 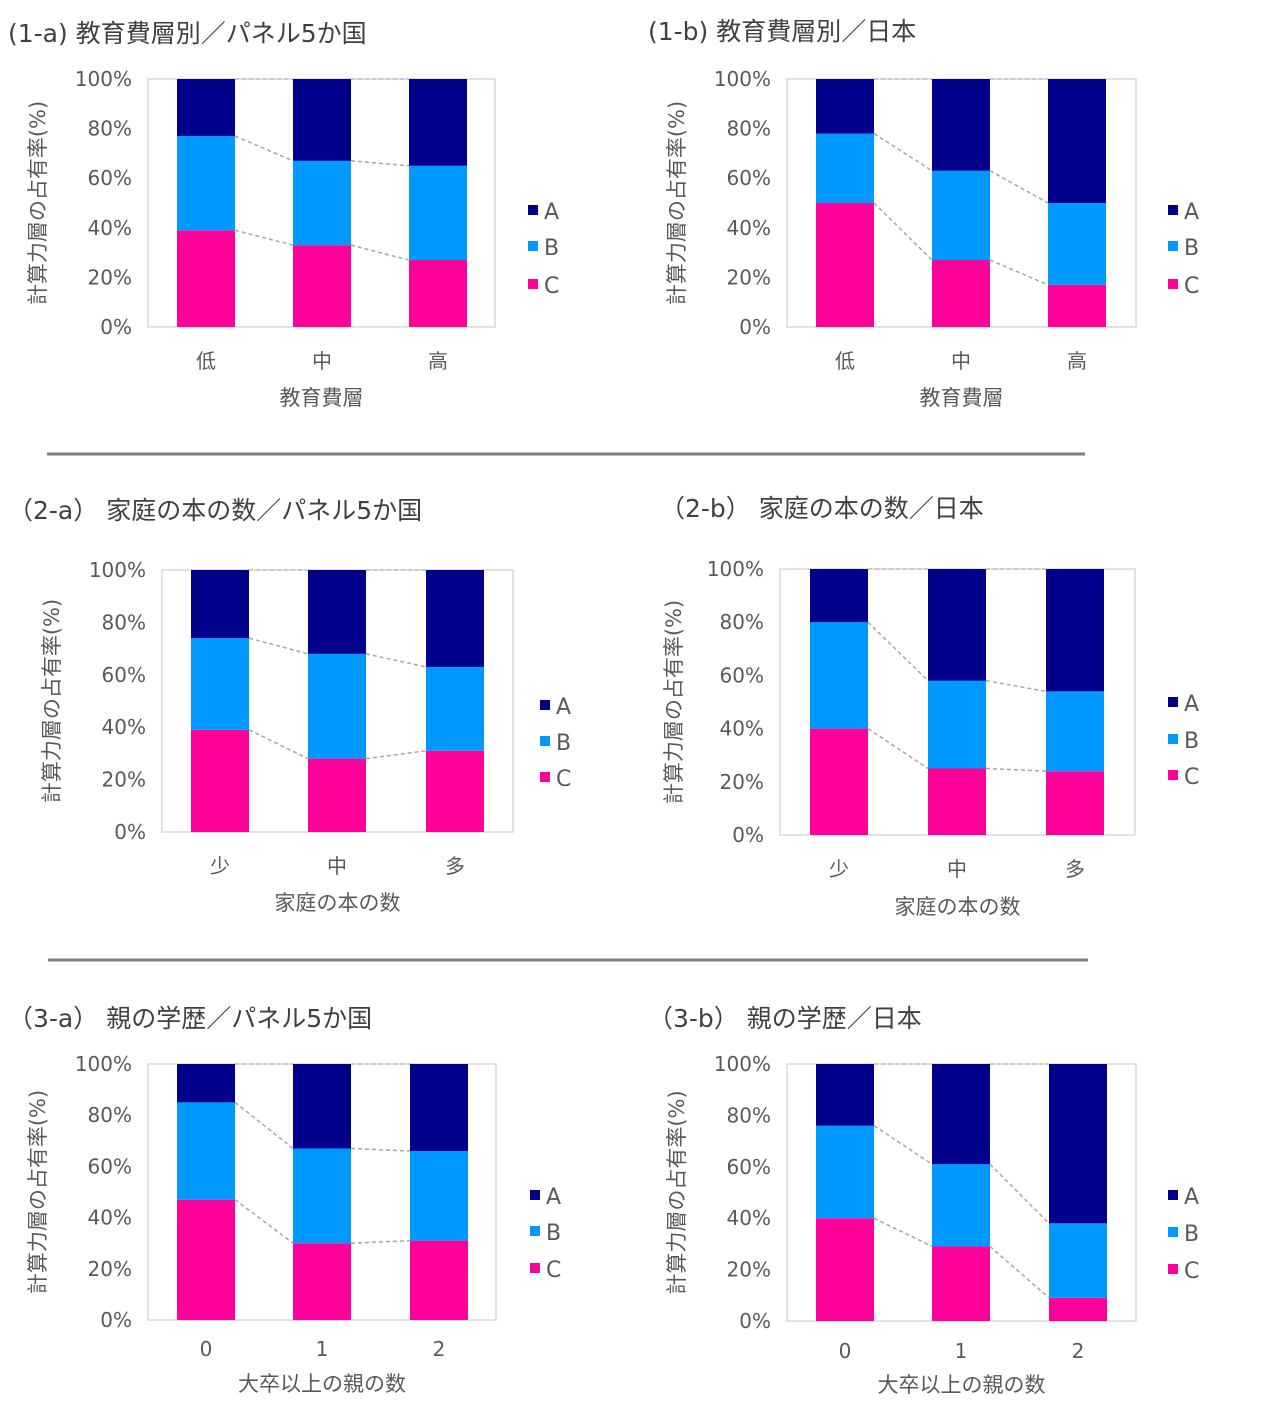 What do you see at coordinates (187, 33) in the screenshot?
I see `chart-title: (1-a) 教育費層別／パネル5か国` at bounding box center [187, 33].